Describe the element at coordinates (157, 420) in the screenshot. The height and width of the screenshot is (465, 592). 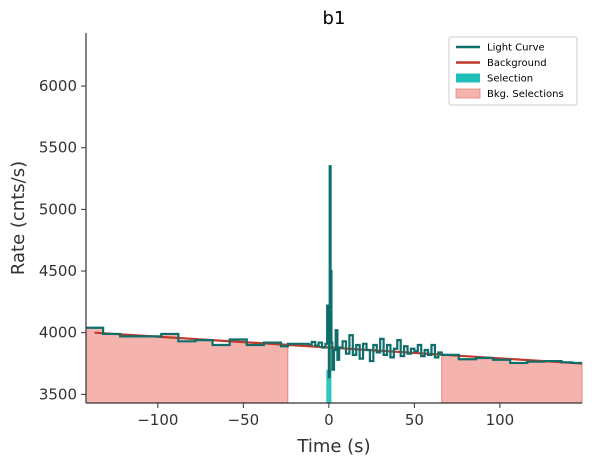
I see `x-tick-label: −100` at that location.